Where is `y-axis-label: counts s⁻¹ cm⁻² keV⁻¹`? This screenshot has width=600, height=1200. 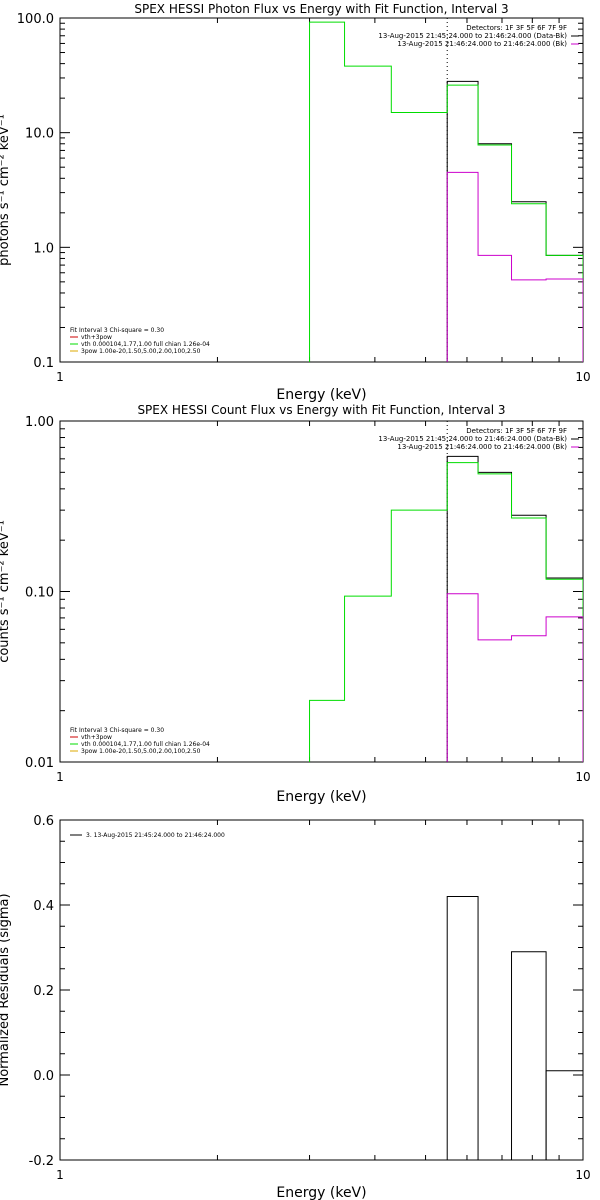 y-axis-label: counts s⁻¹ cm⁻² keV⁻¹ is located at coordinates (6, 591).